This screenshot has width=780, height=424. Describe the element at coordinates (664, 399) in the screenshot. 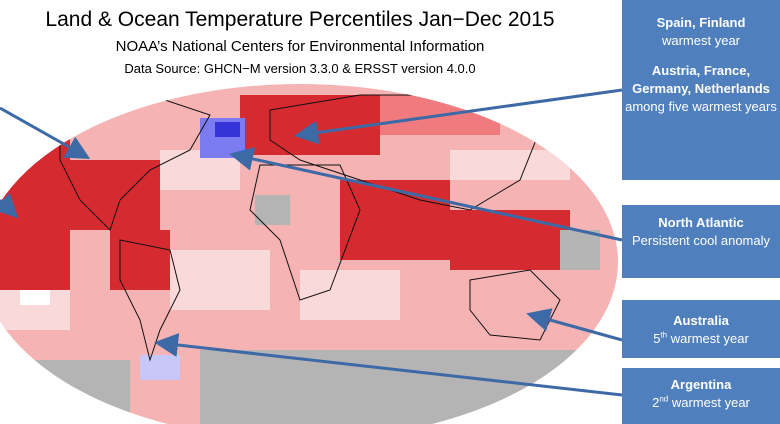

I see `callout-suffix: nd` at that location.